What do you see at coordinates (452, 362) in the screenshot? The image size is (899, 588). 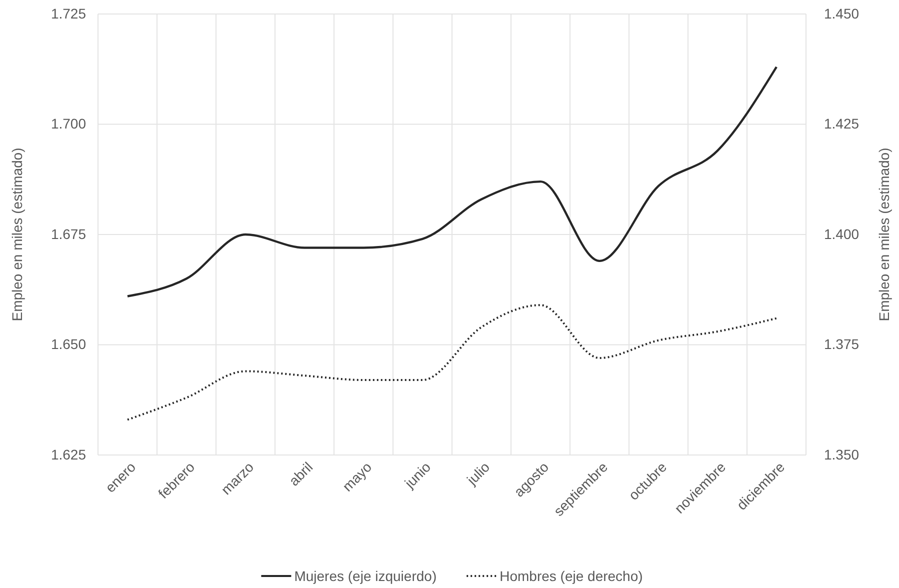 I see `line-series` at bounding box center [452, 362].